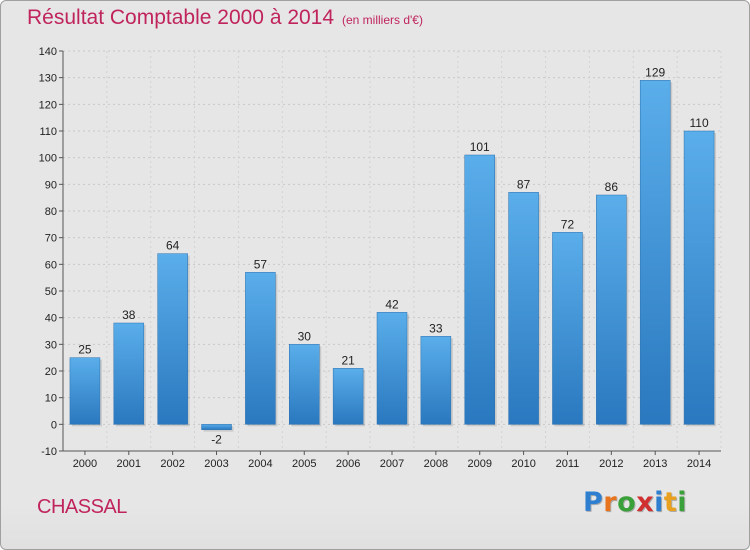 The width and height of the screenshot is (750, 550). Describe the element at coordinates (181, 17) in the screenshot. I see `chart-title: Résultat Comptable 2000 à 2014` at that location.